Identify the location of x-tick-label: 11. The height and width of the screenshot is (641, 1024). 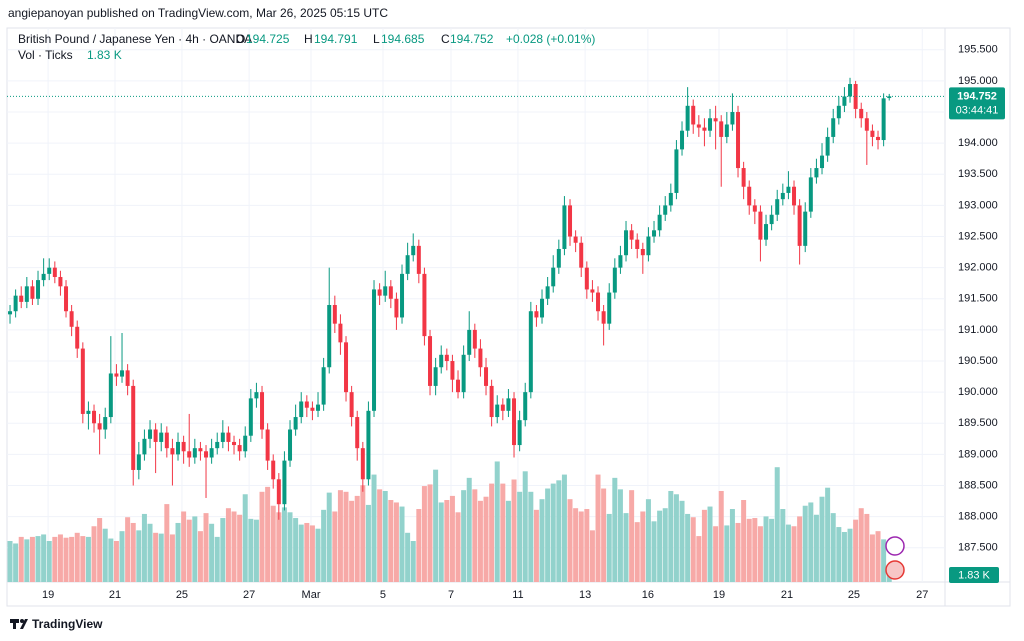
(517, 595).